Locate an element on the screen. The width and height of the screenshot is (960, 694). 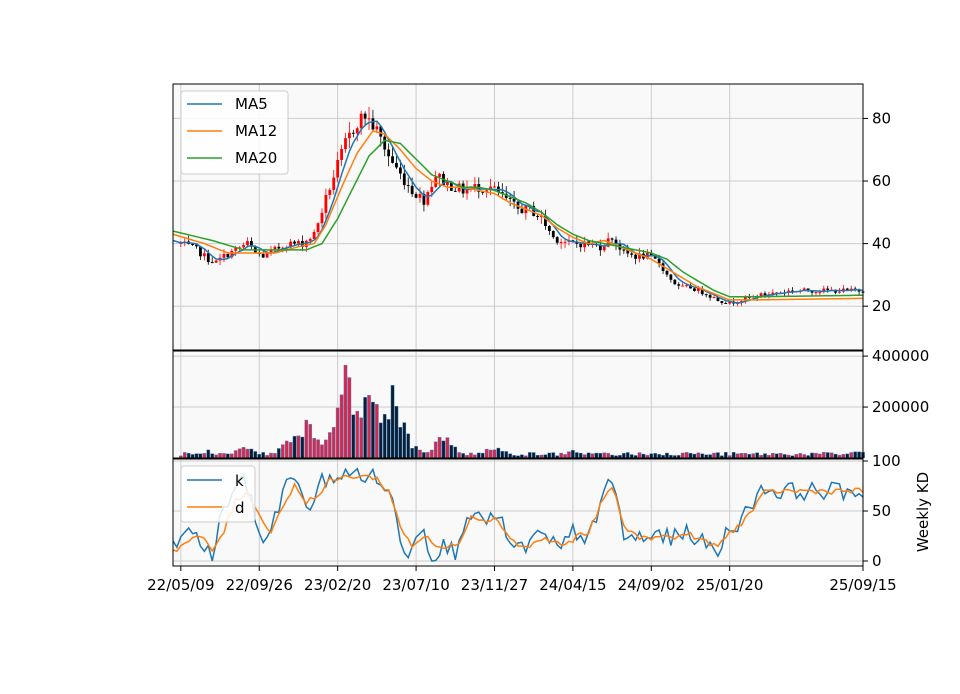
kd-panel: 0 50 100 Weekly KD k d is located at coordinates (552, 511).